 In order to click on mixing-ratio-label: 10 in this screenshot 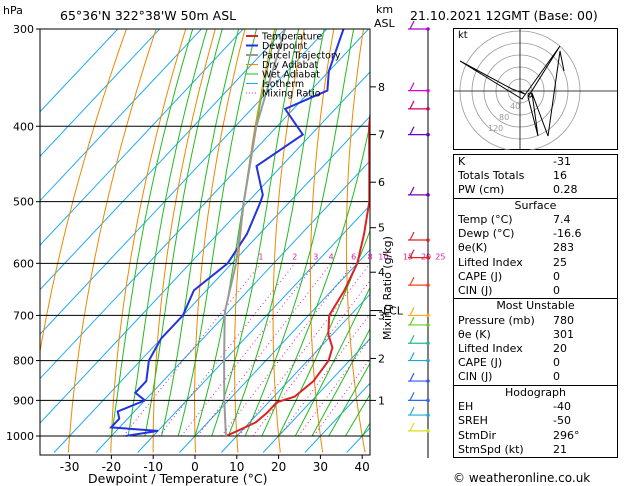, I will do `click(383, 256)`.